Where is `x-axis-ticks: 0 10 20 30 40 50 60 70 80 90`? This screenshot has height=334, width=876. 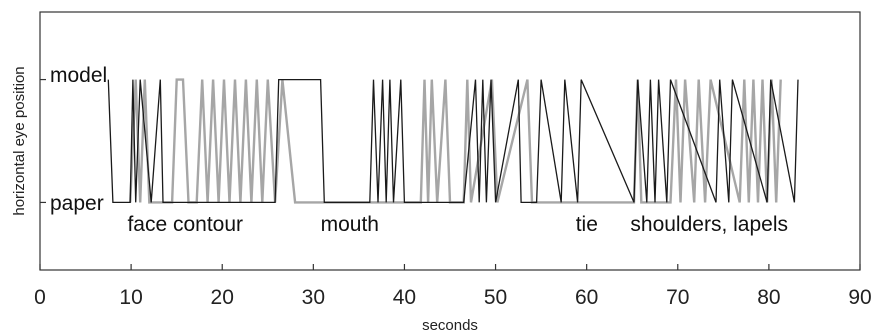
x-axis-ticks: 0 10 20 30 40 50 60 70 80 90 is located at coordinates (453, 286).